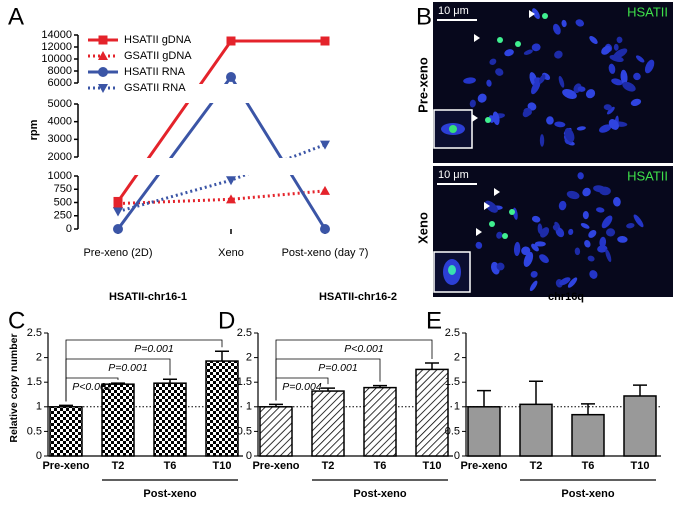  Describe the element at coordinates (63, 189) in the screenshot. I see `y-tick-label: 750` at that location.